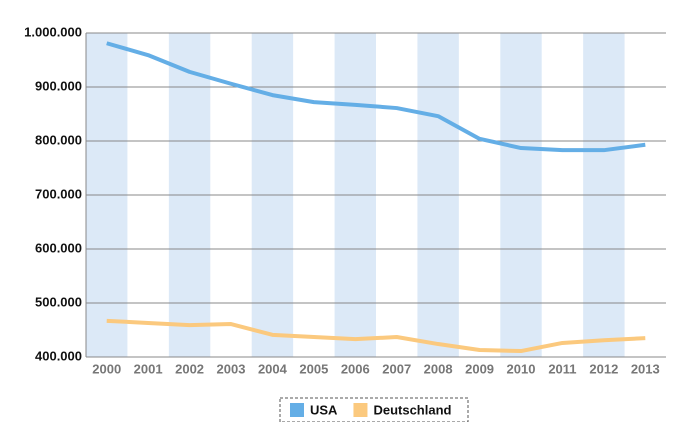  I want to click on x-tick-label: 2004, so click(273, 368).